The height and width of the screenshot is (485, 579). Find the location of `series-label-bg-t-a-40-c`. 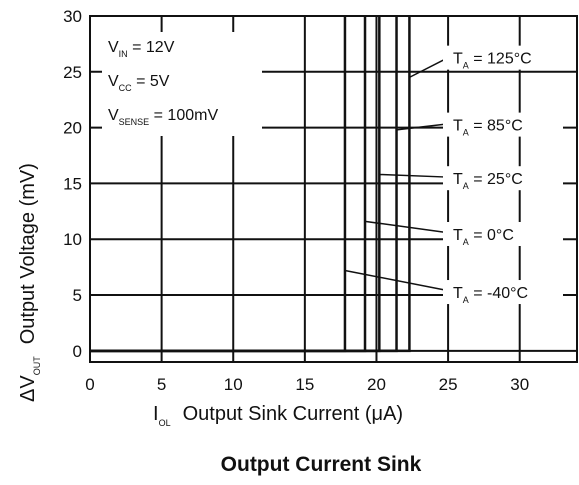

series-label-bg-t-a-40-c is located at coordinates (503, 292).